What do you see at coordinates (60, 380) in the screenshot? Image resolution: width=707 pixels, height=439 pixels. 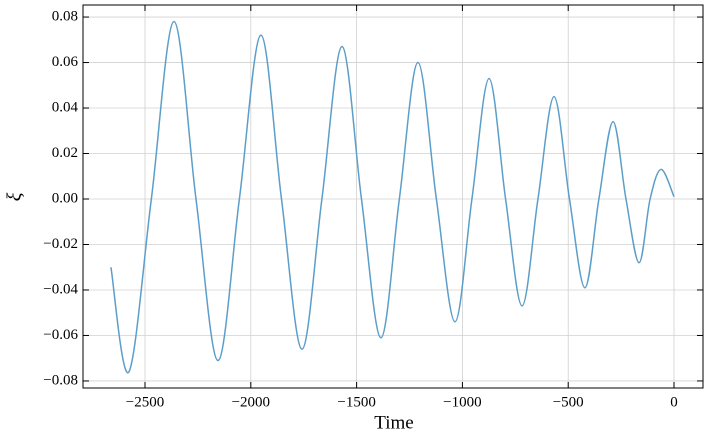 I see `y-tick-label: −0.08` at bounding box center [60, 380].